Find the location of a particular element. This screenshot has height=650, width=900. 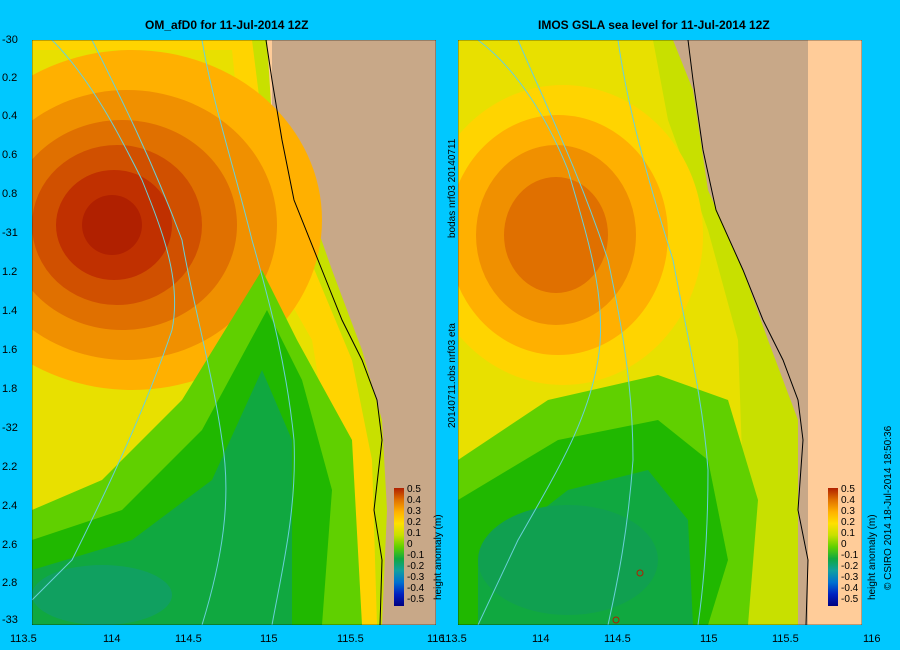

y-tick: 0.2 is located at coordinates (10, 78).